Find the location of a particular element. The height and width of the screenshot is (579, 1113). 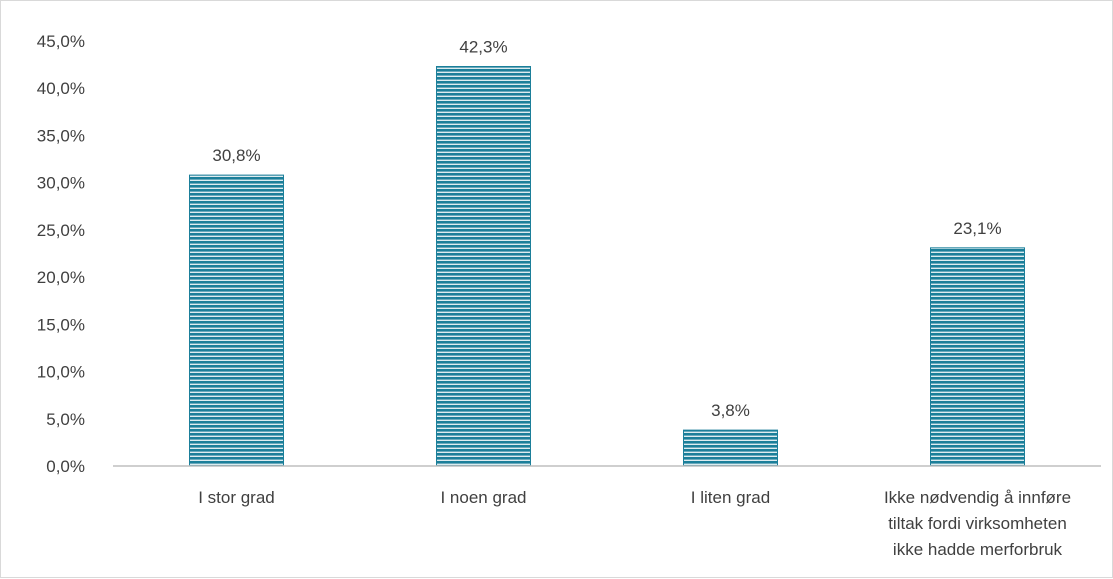

y-tick-label: 35,0% is located at coordinates (61, 135).